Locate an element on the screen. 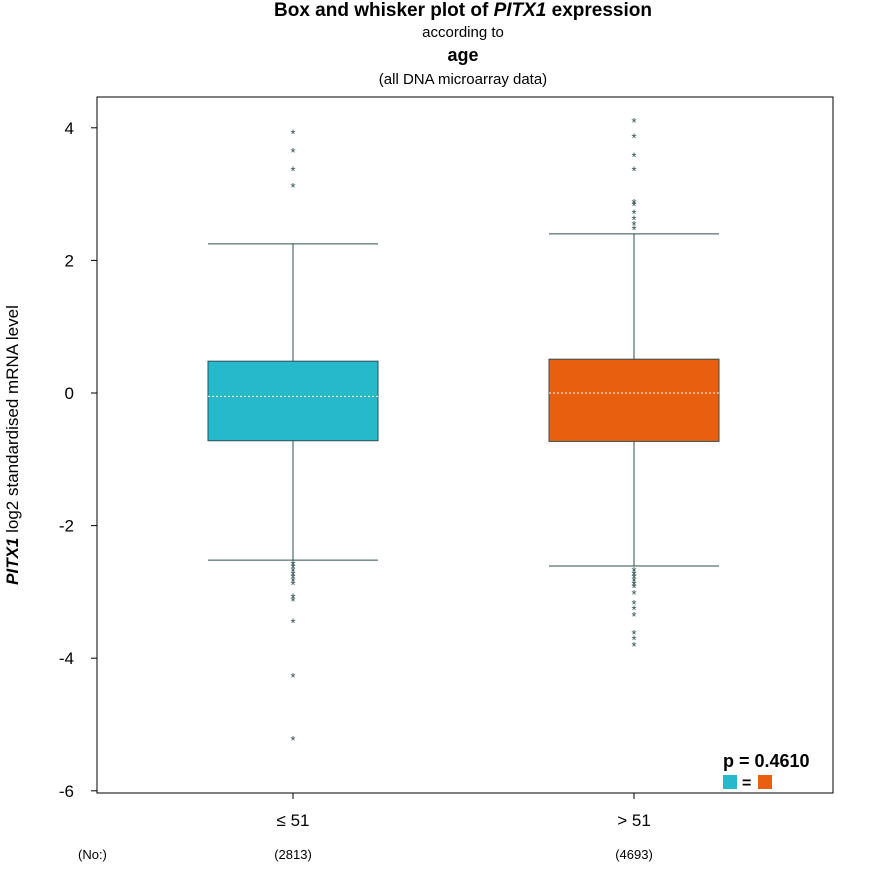 This screenshot has height=890, width=890. y-axis-label-rest: log2 standardised mRNA level is located at coordinates (12, 421).